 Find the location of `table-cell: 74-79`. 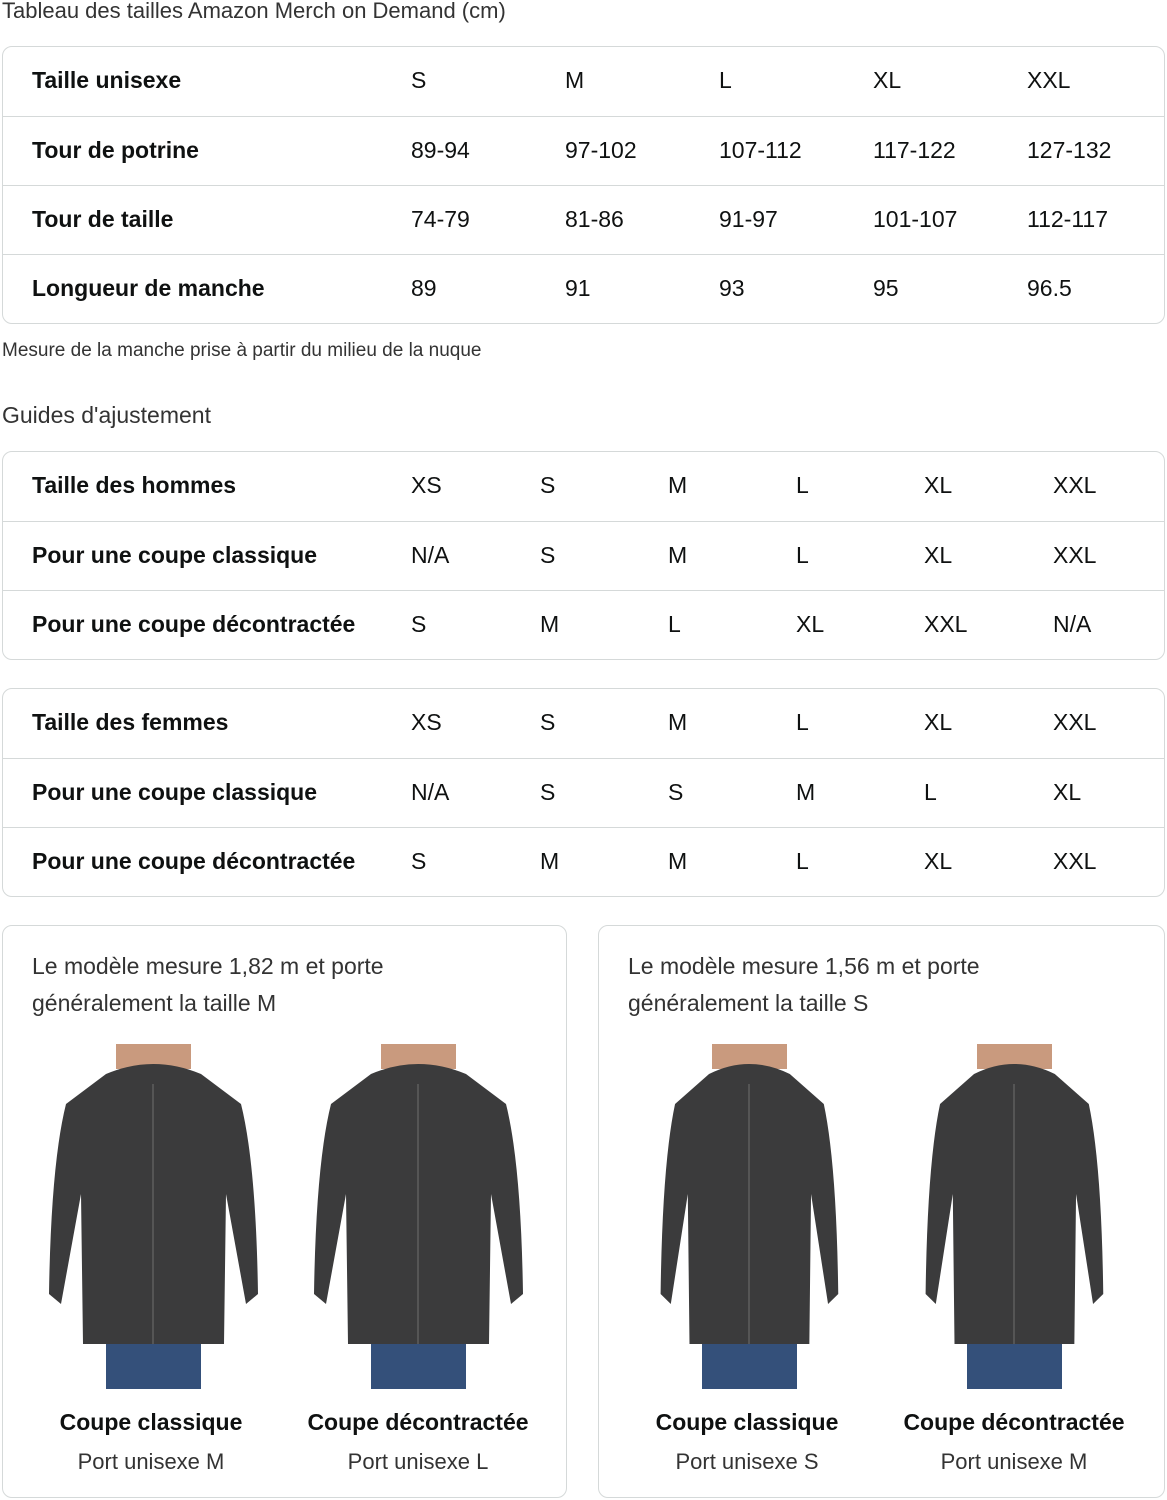

table-cell: 74-79 is located at coordinates (440, 219).